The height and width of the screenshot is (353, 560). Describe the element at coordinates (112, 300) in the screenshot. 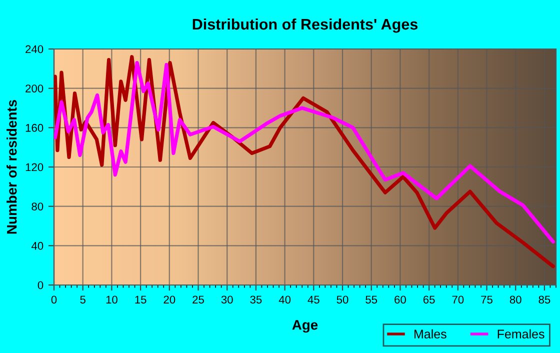

I see `x-tick-label: 10` at that location.